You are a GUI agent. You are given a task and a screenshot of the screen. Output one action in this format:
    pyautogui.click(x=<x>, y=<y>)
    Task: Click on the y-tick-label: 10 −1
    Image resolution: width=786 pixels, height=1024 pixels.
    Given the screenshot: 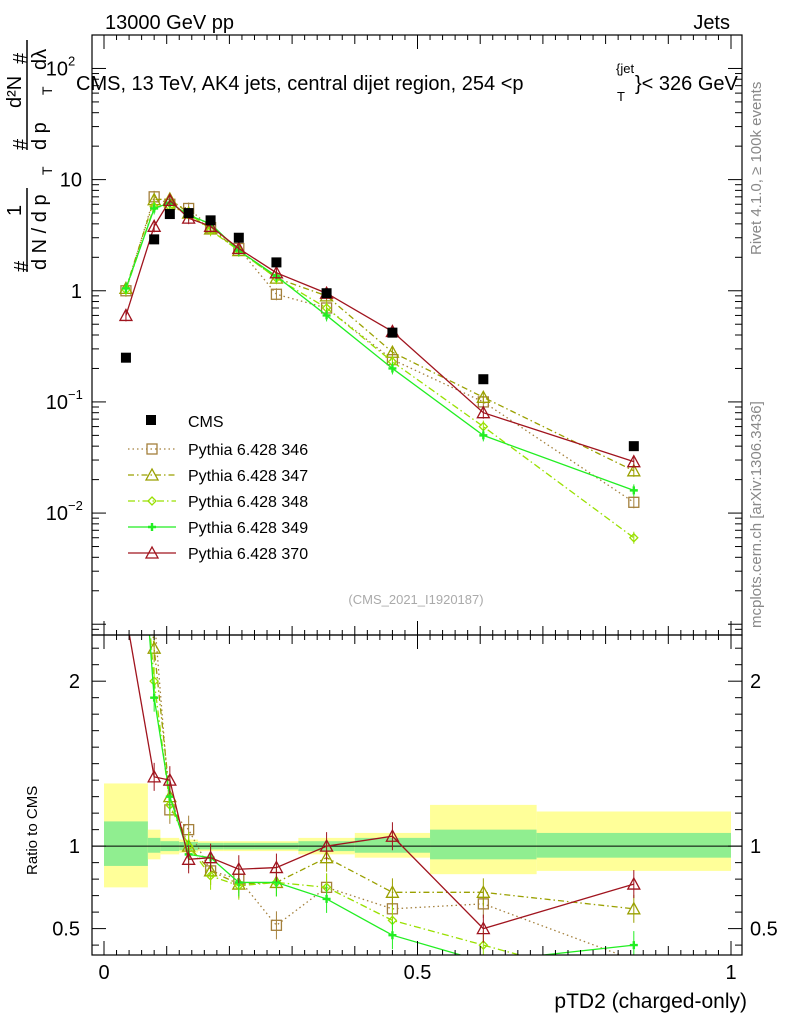 What is the action you would take?
    pyautogui.click(x=64, y=400)
    